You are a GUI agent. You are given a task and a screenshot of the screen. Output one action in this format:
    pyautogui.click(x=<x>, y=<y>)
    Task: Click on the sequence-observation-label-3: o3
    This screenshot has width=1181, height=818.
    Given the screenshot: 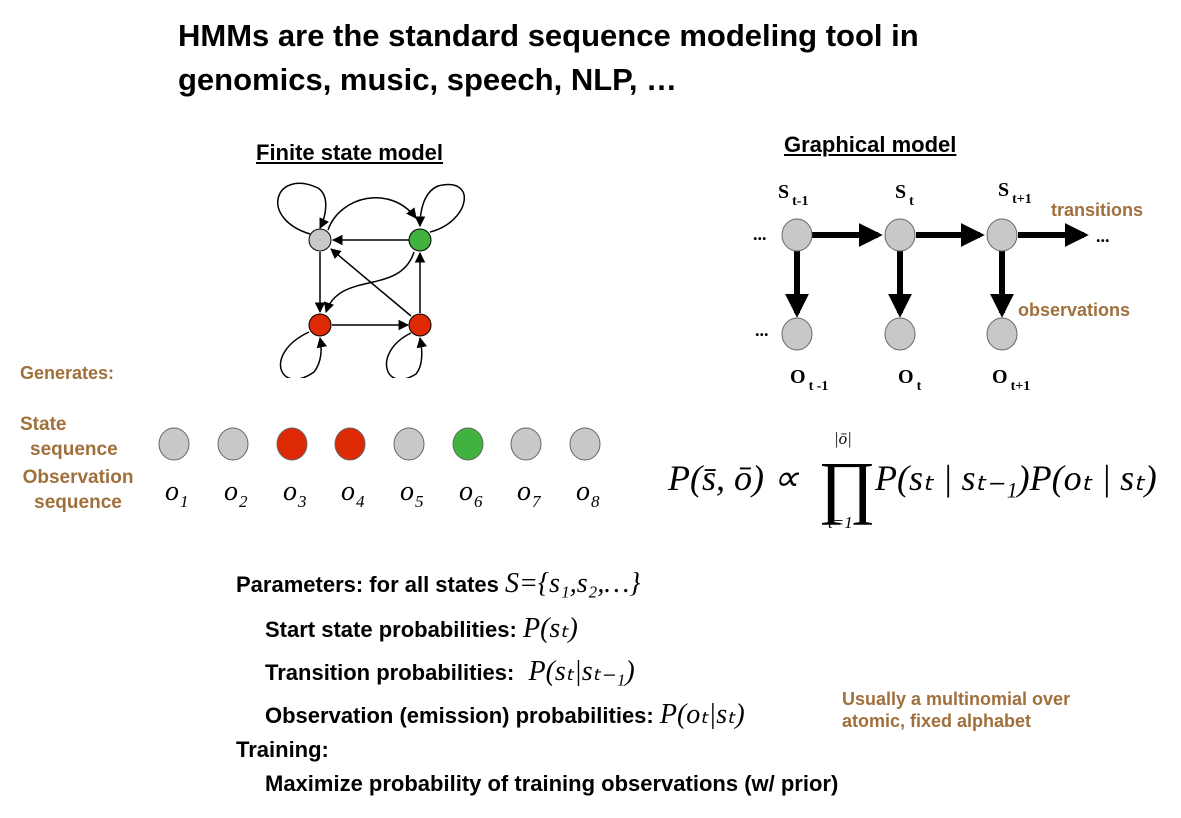 What is the action you would take?
    pyautogui.click(x=295, y=493)
    